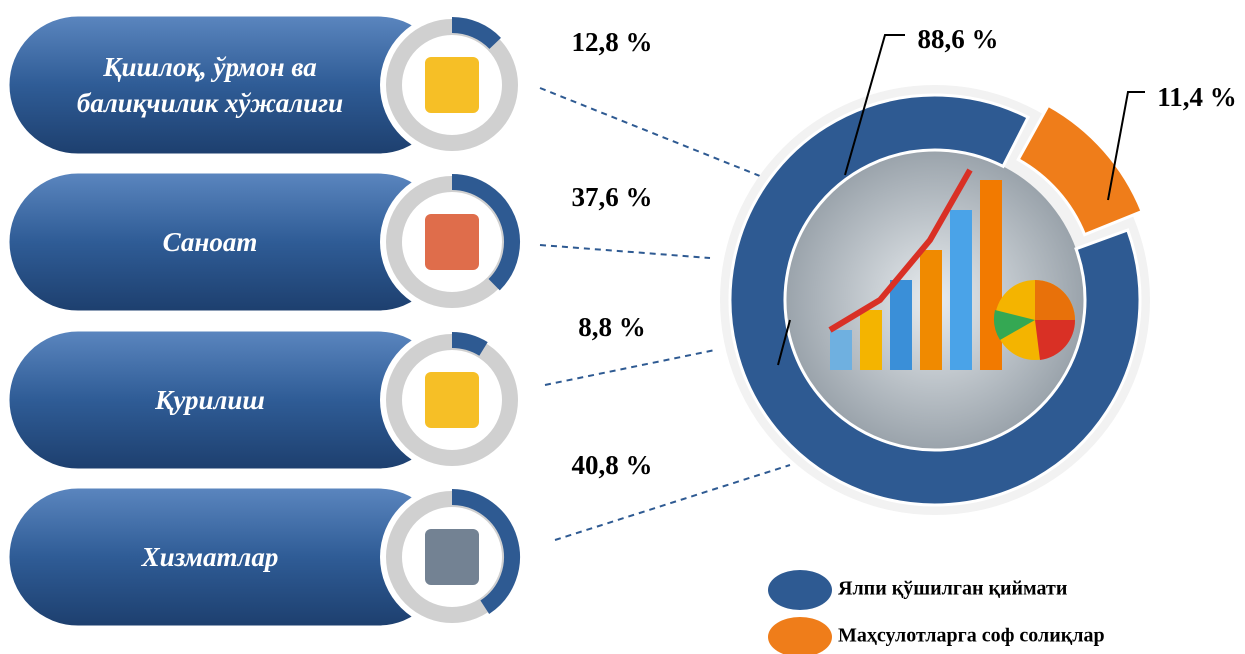 The image size is (1245, 654). Describe the element at coordinates (665, 314) in the screenshot. I see `dashed-connectors` at that location.